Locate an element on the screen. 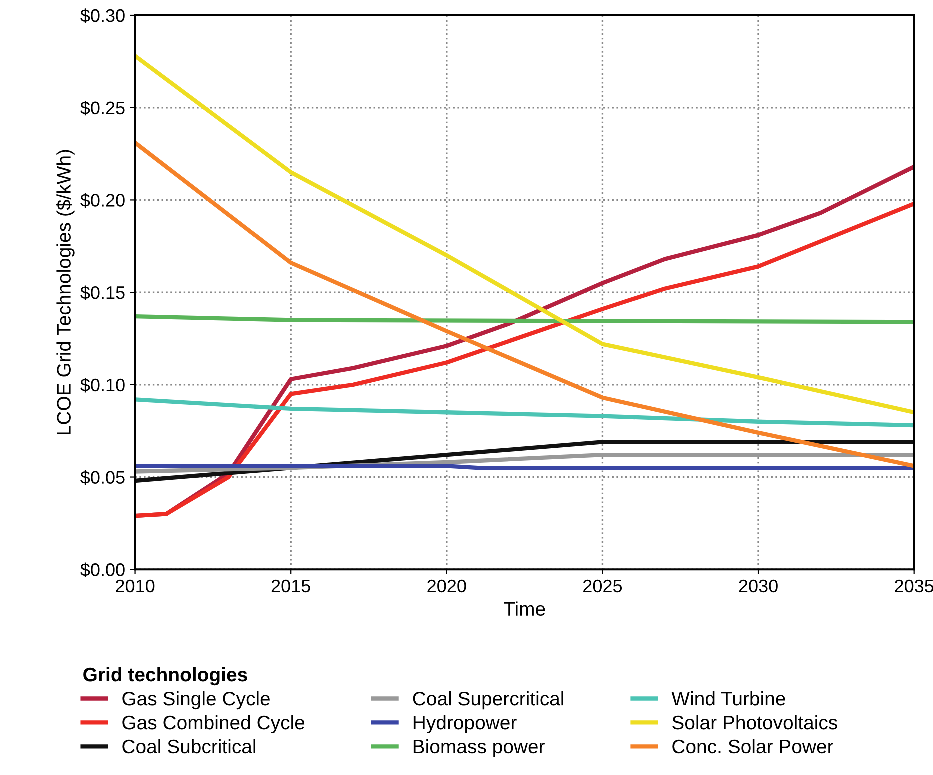 Image resolution: width=933 pixels, height=775 pixels. y-tick-label: $0.05 is located at coordinates (102, 478).